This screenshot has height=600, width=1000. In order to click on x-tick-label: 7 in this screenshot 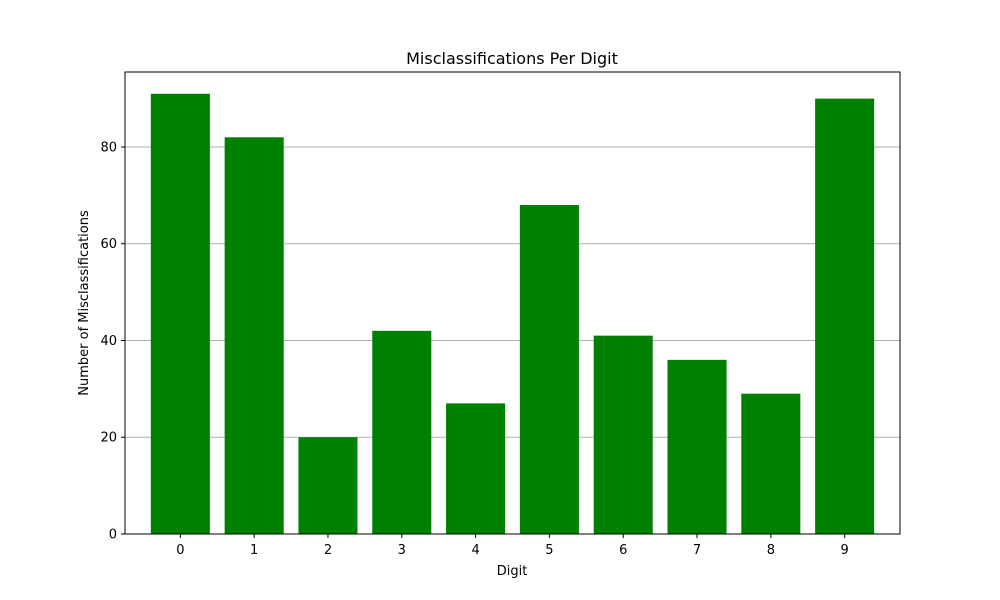, I will do `click(697, 550)`.